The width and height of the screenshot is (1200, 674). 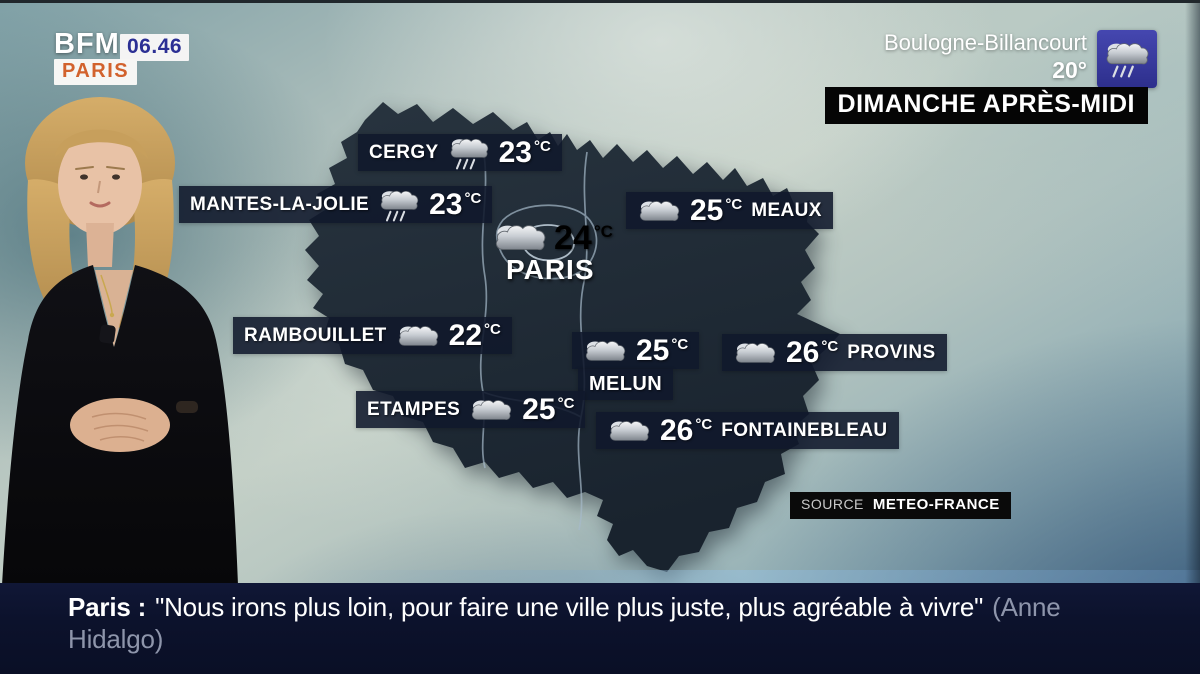 What do you see at coordinates (1020, 59) in the screenshot?
I see `highlight-city-widget: Boulogne-Billancourt 20°` at bounding box center [1020, 59].